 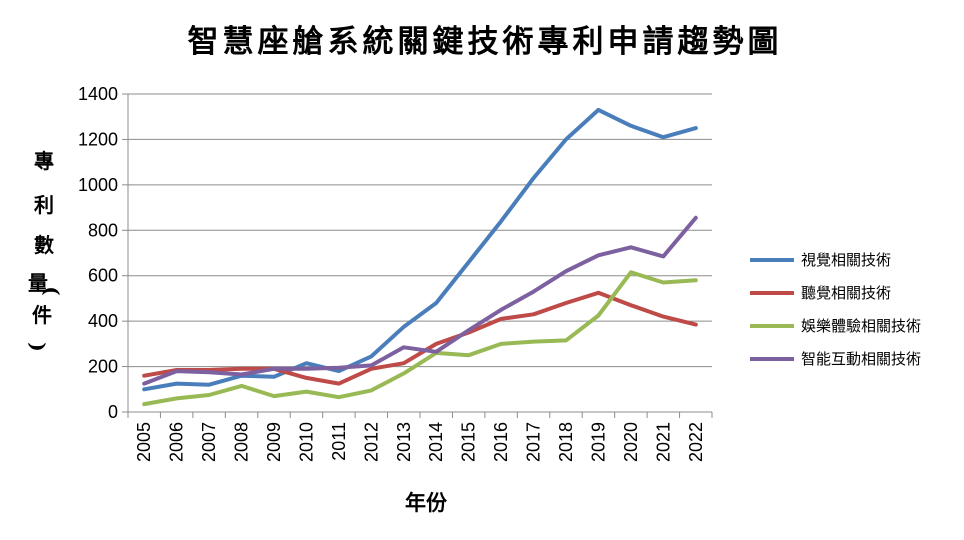 What do you see at coordinates (103, 321) in the screenshot?
I see `y-tick-label: 400` at bounding box center [103, 321].